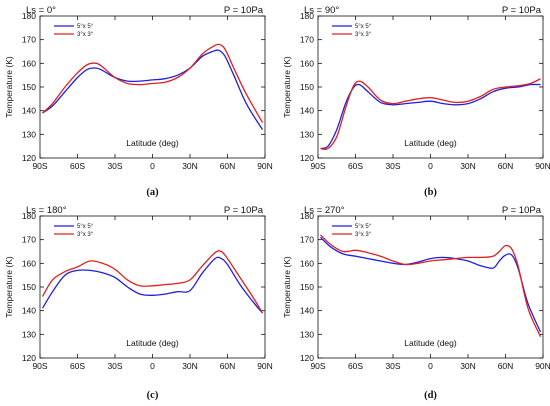 Image resolution: width=550 pixels, height=406 pixels. I want to click on panel-header-left: Ls = 180°, so click(46, 210).